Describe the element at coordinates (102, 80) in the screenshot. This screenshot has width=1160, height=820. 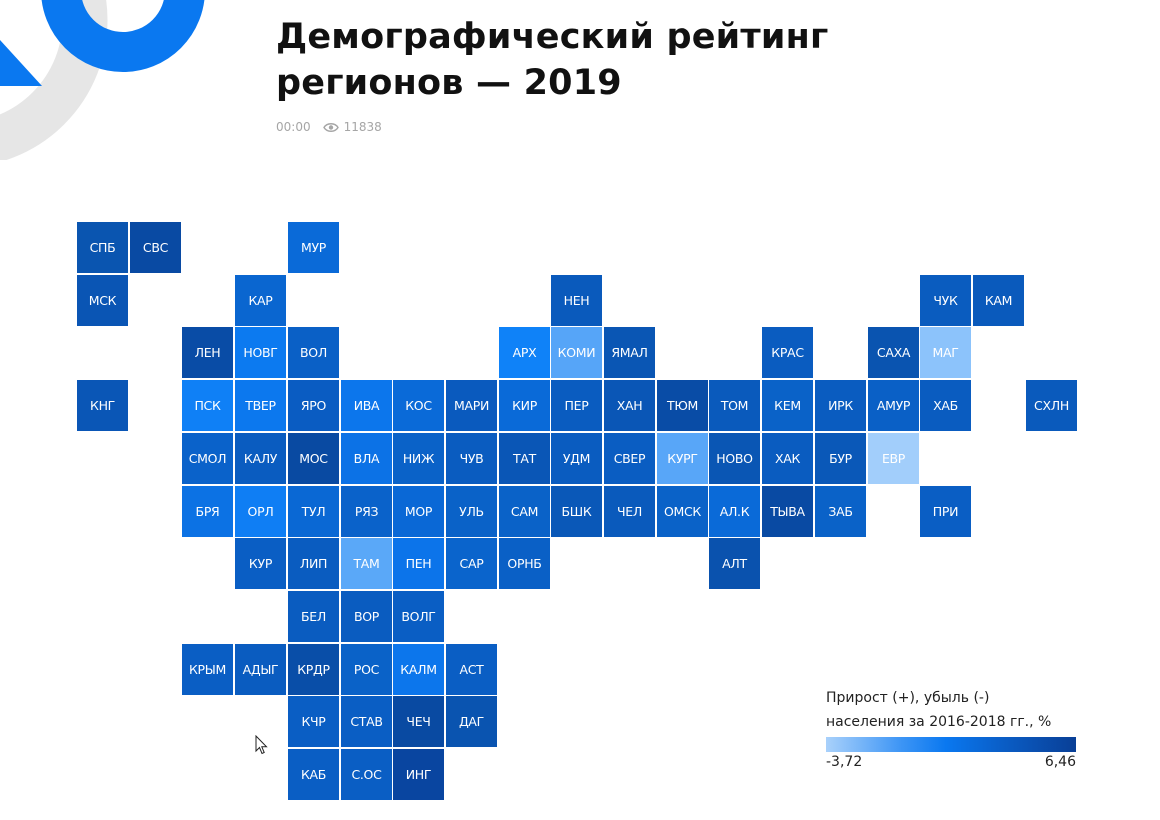
I see `logo-shapes-icon` at that location.